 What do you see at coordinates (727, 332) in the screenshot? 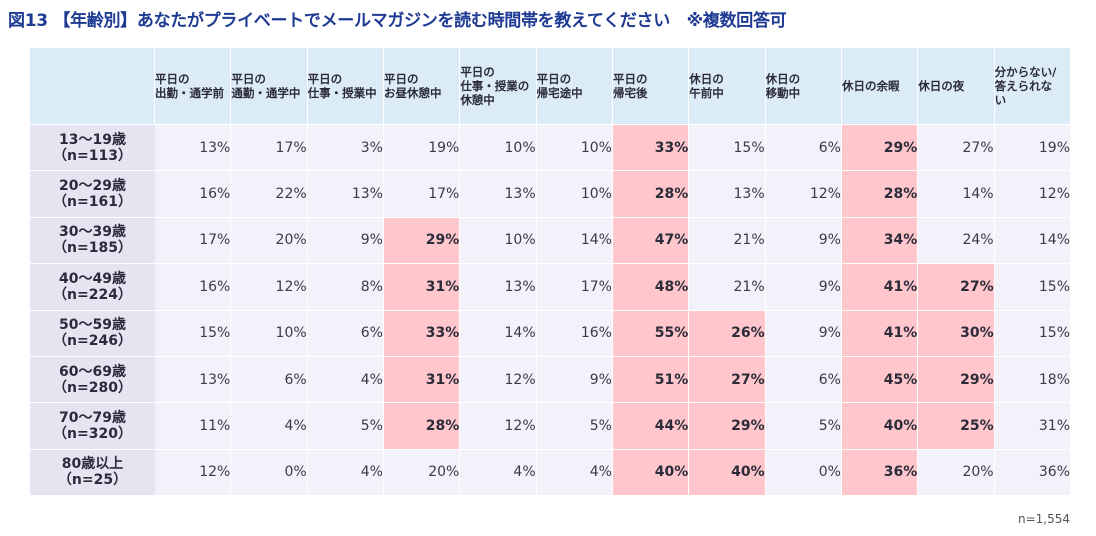
I see `value-cell: 26%` at bounding box center [727, 332].